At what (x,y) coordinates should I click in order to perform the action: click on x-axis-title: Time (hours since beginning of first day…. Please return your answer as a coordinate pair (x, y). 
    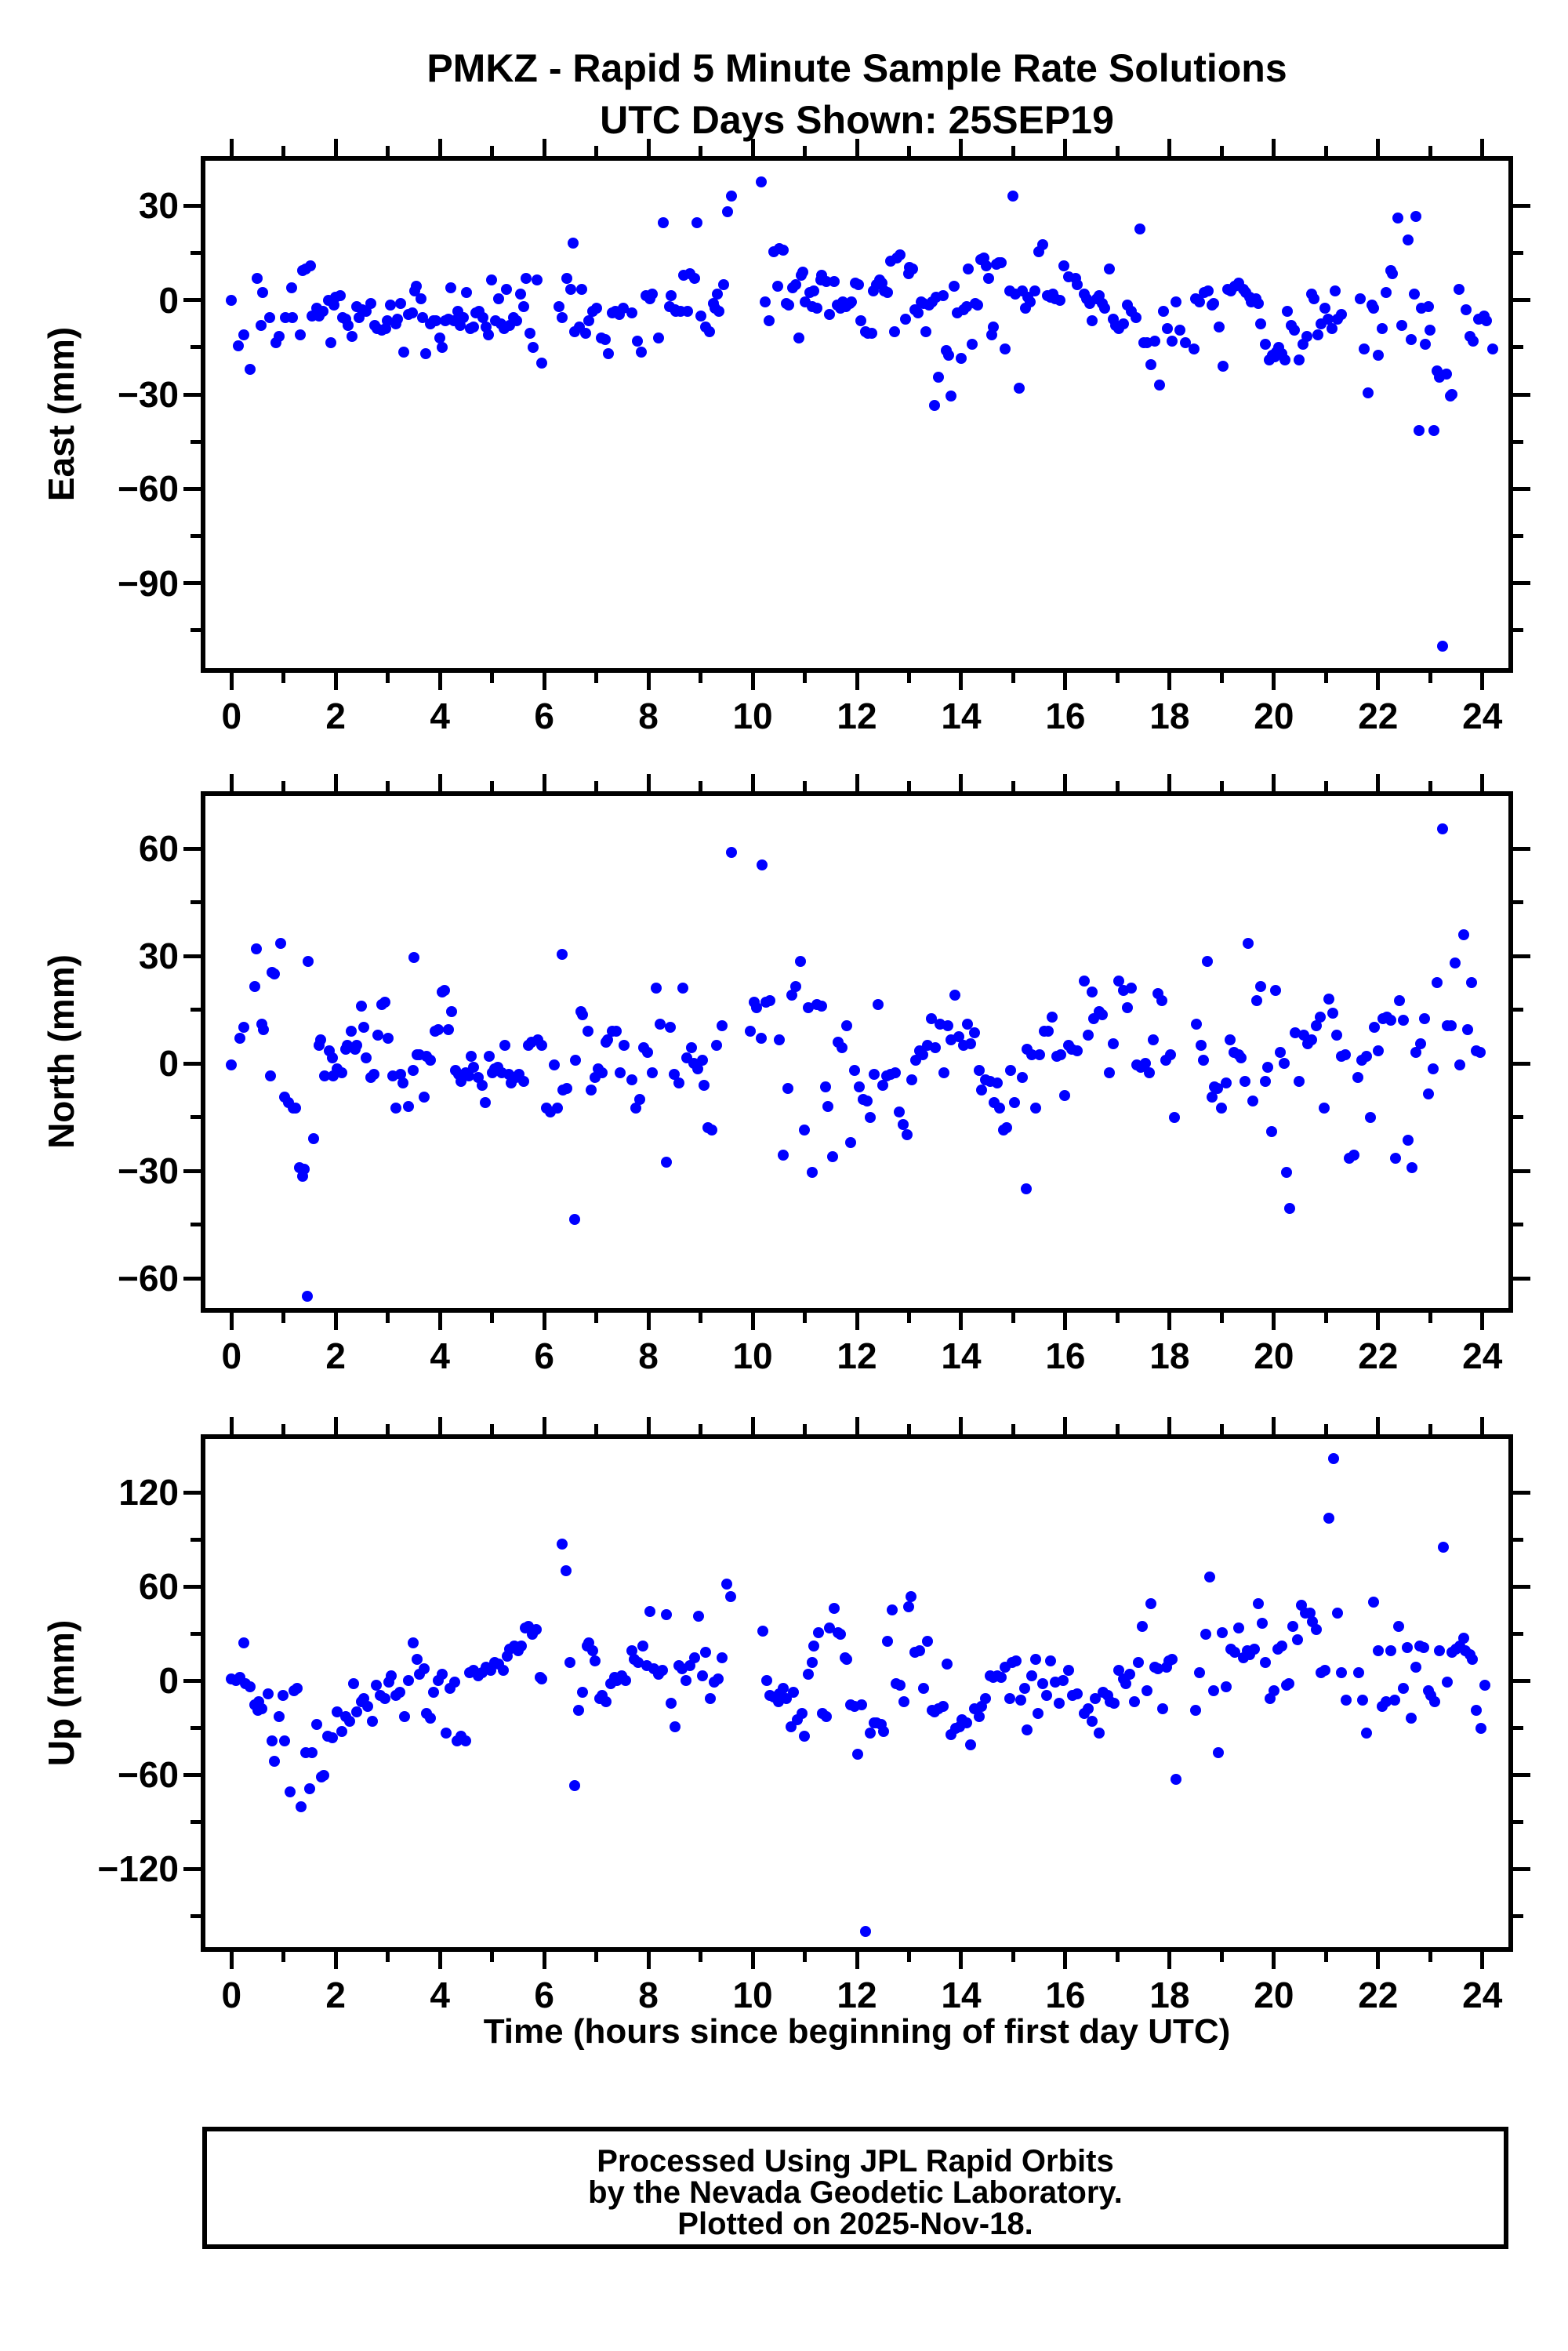
    Looking at the image, I should click on (857, 2031).